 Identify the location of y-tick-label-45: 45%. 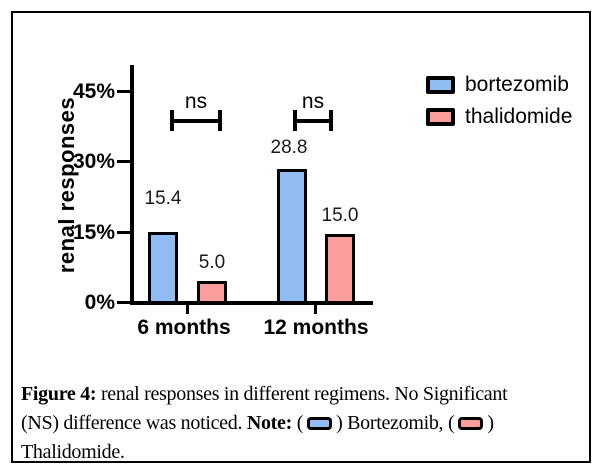
(93, 91).